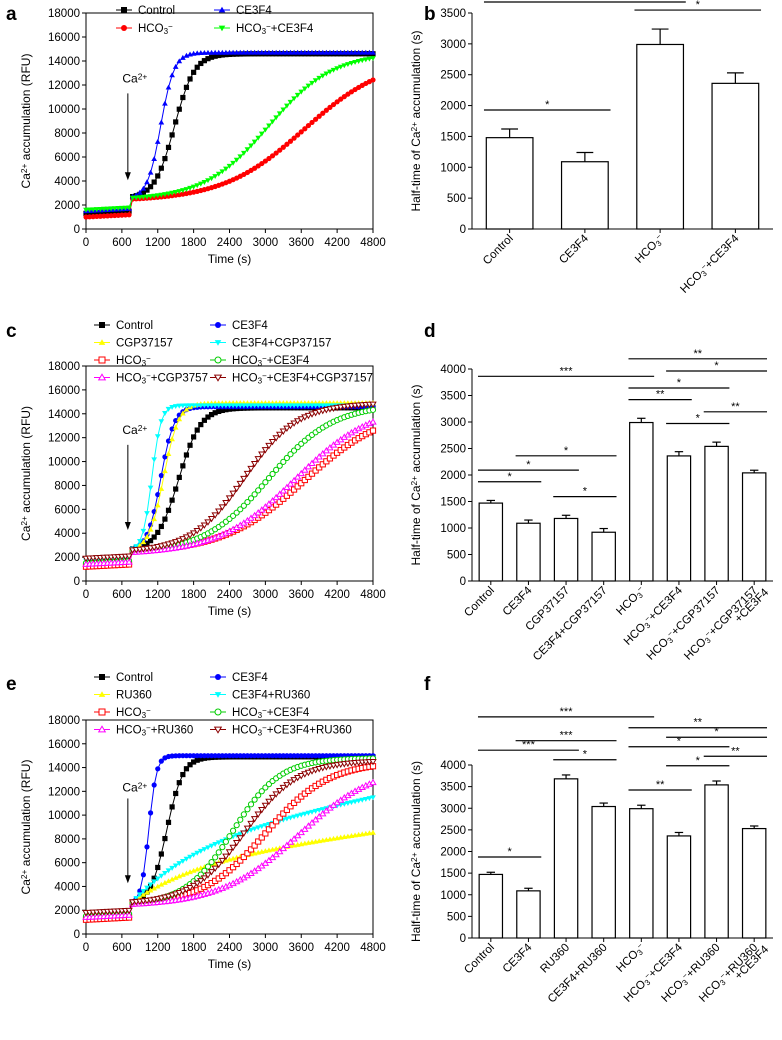  I want to click on legend-label: CE3F4+CGP37157, so click(281, 344).